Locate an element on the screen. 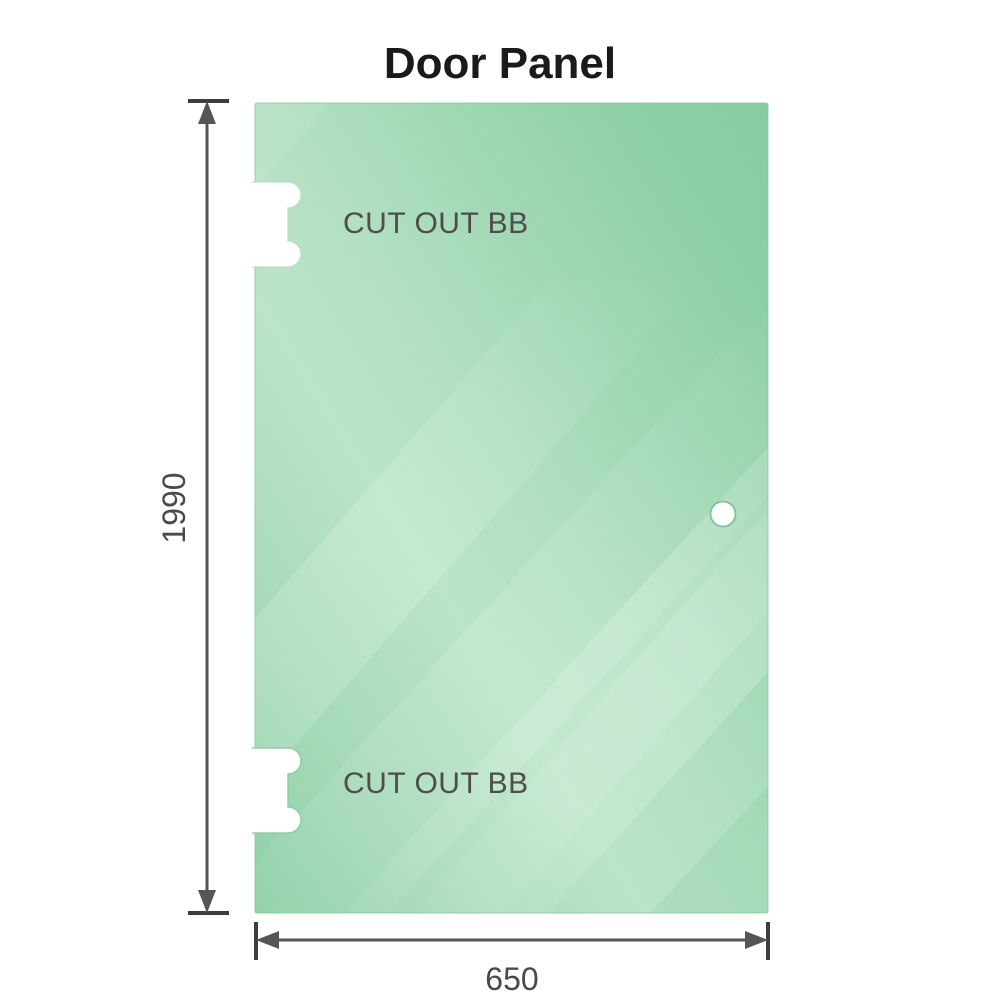  cutout-label-lower: CUT OUT BB is located at coordinates (436, 783).